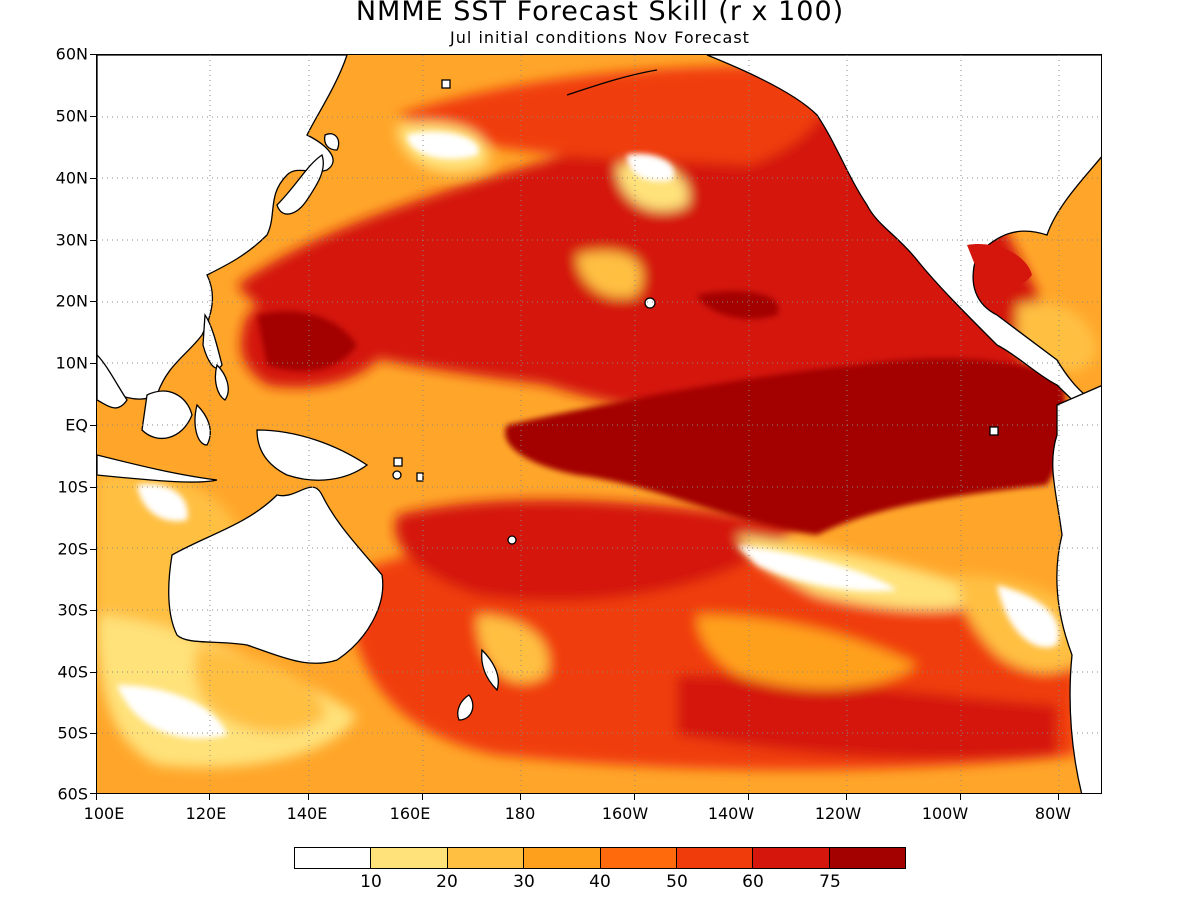 The image size is (1200, 900). What do you see at coordinates (104, 813) in the screenshot?
I see `lon-label: 100E` at bounding box center [104, 813].